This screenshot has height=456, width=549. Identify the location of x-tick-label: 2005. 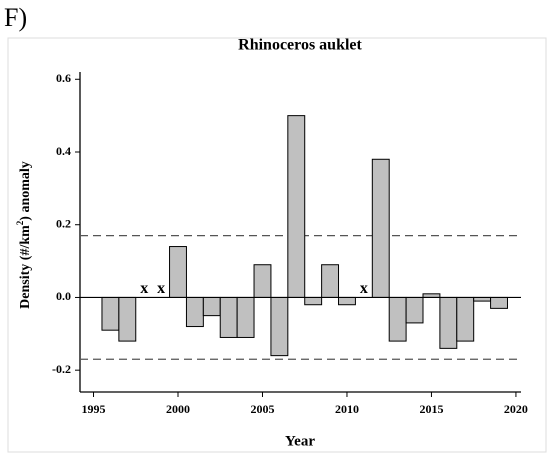
(262, 409).